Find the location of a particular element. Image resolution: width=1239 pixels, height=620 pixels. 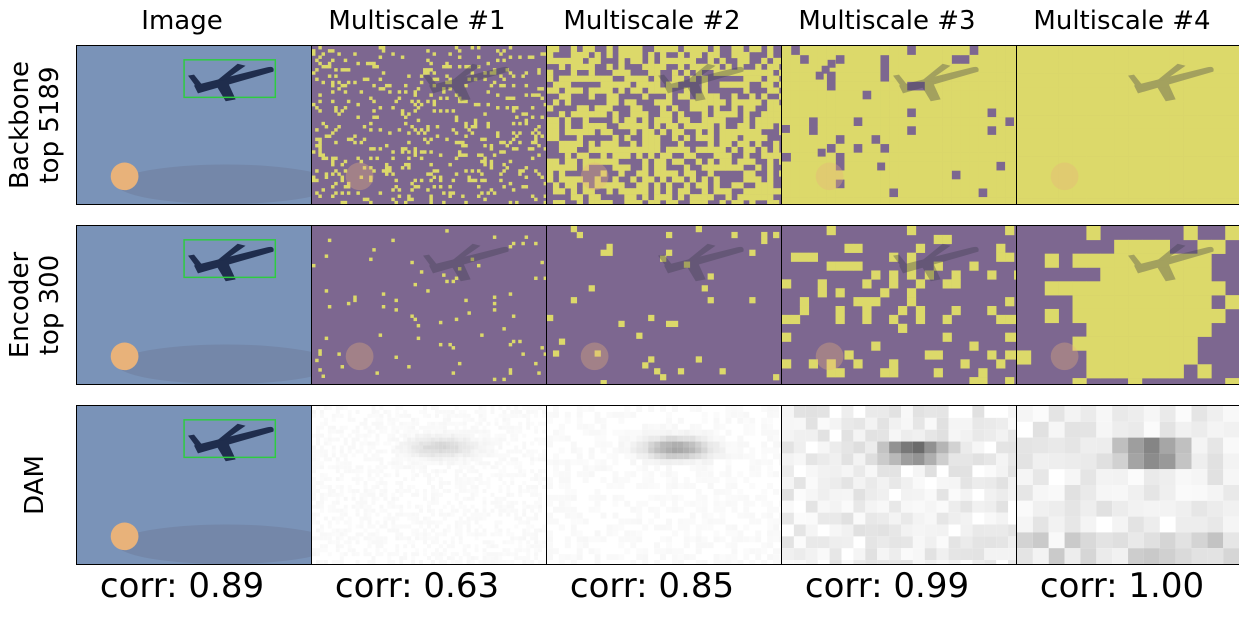

row-label-dam: DAM is located at coordinates (34, 485).